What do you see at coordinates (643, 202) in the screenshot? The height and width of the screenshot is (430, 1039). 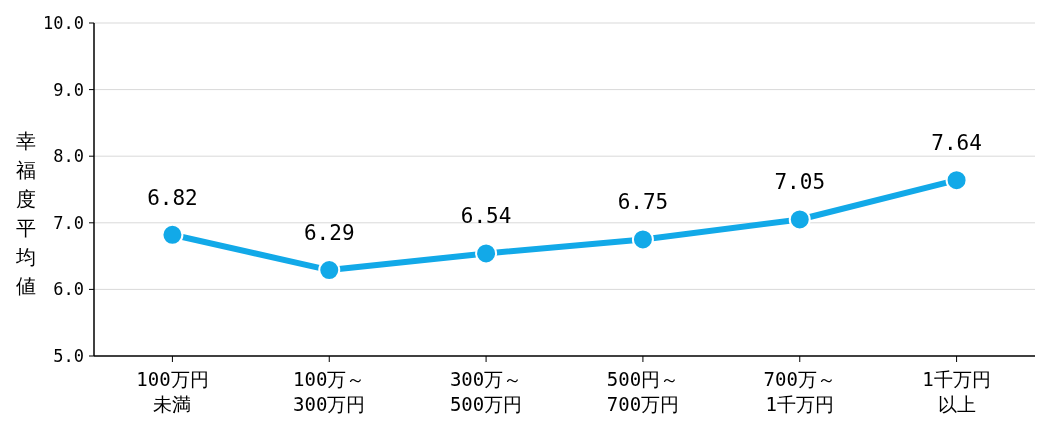 I see `data-label: 6.75` at bounding box center [643, 202].